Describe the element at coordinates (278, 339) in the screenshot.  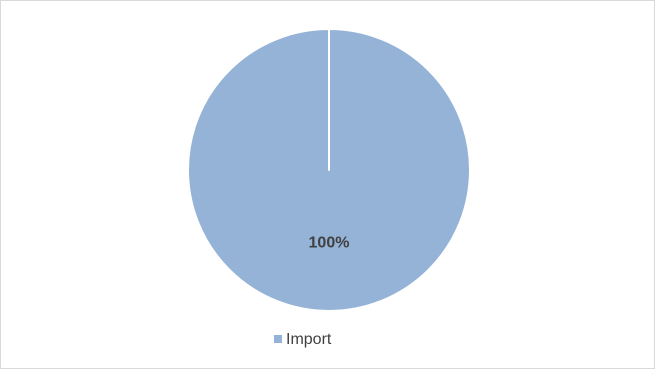
I see `legend-swatch` at that location.